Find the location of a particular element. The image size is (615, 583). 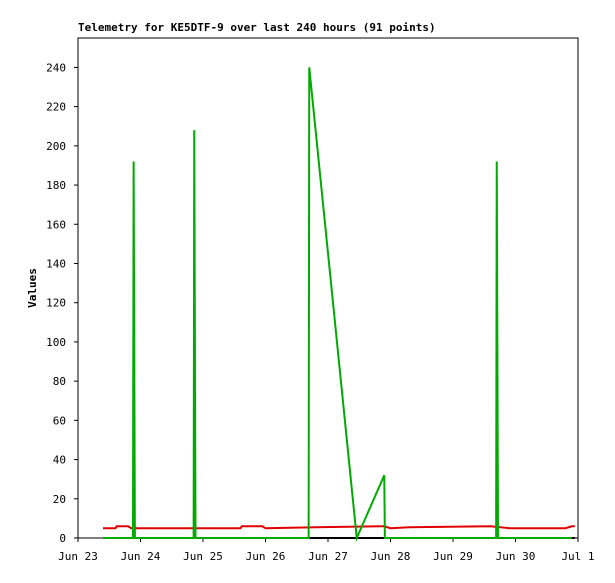

y-tick-label: 40 is located at coordinates (59, 460).